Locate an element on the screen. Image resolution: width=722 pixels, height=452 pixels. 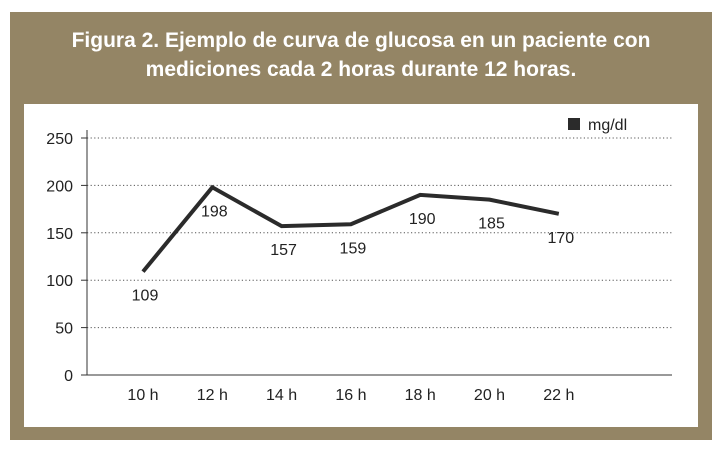
legend-label: mg/dl is located at coordinates (607, 125).